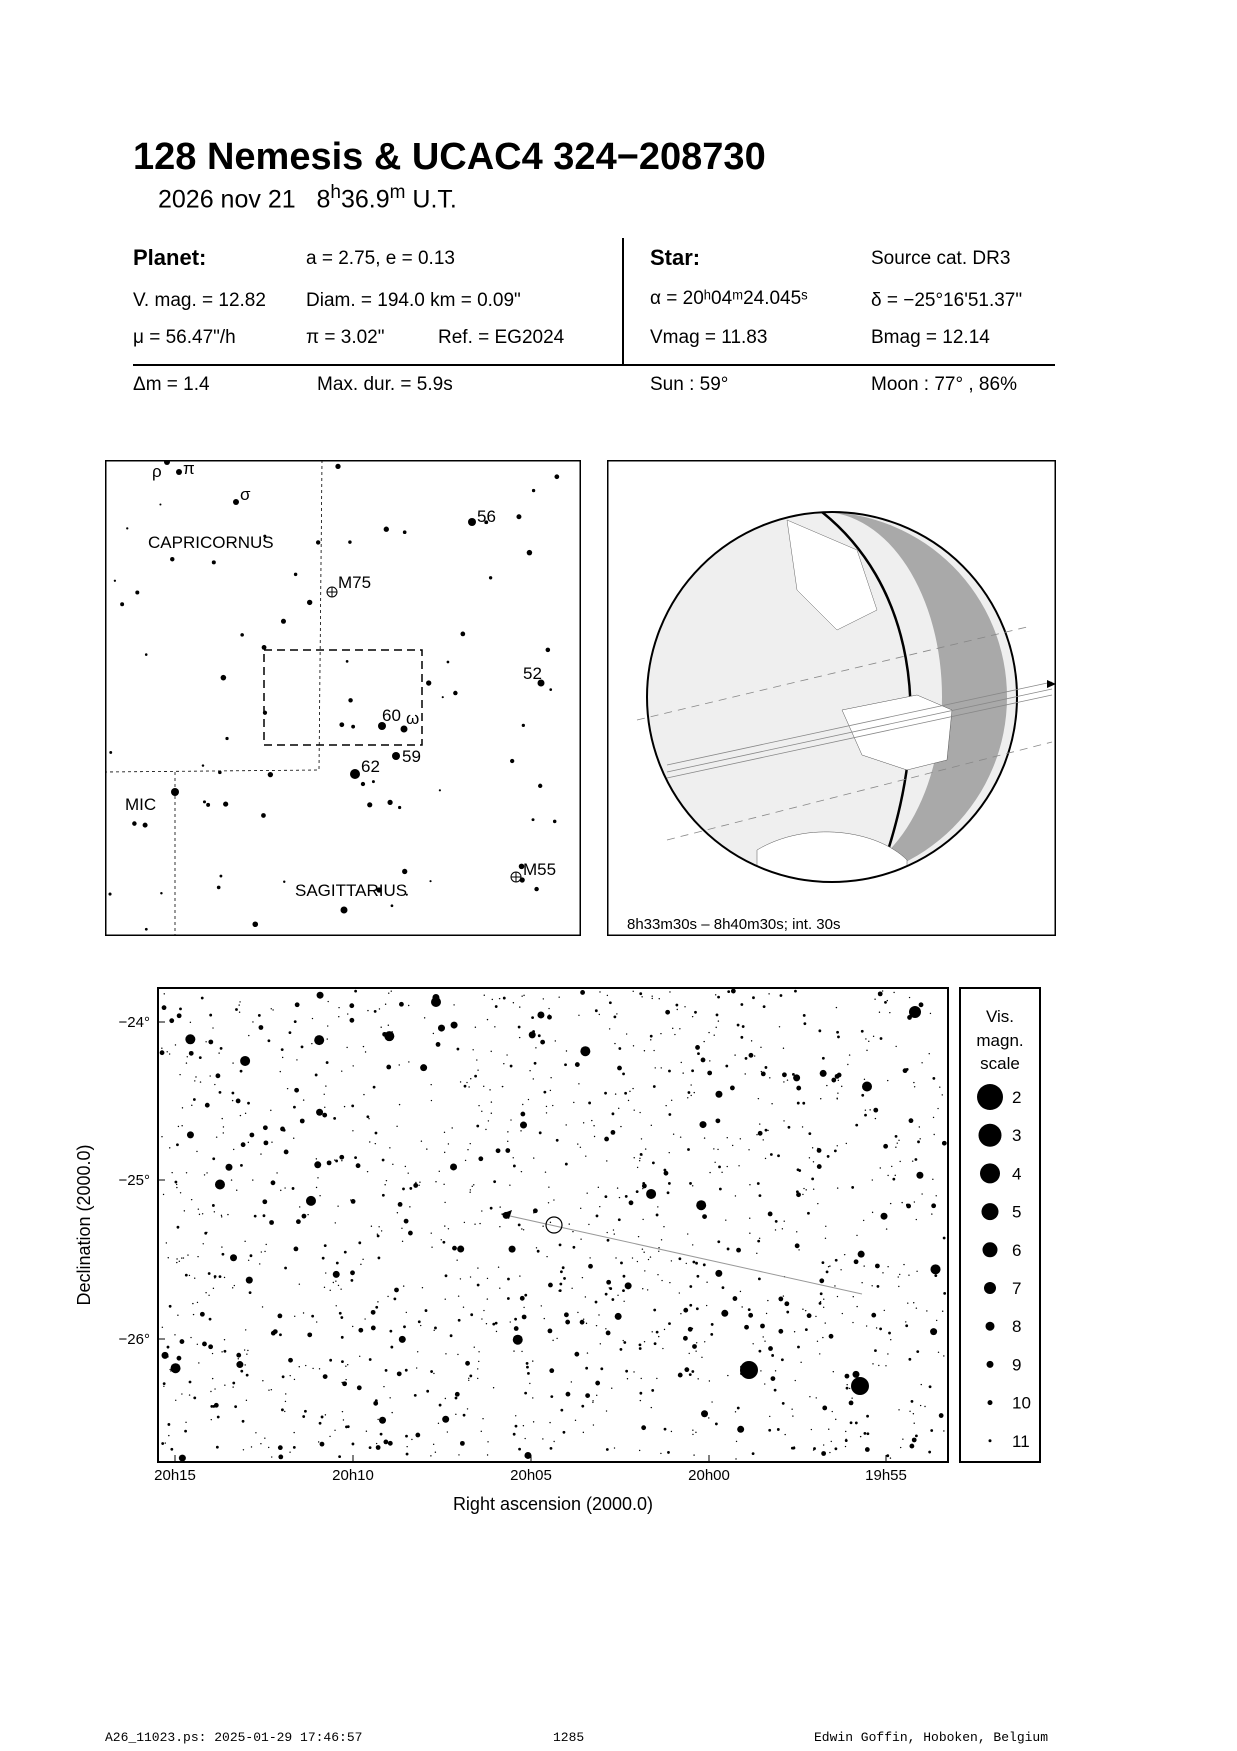  What do you see at coordinates (391, 715) in the screenshot?
I see `label-60: 60` at bounding box center [391, 715].